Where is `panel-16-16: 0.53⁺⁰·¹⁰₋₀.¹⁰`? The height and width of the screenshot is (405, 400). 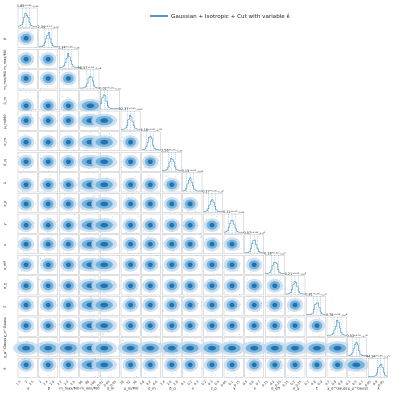
panel-16-16: 0.53⁺⁰·¹⁰₋₀.¹⁰ is located at coordinates (357, 345).